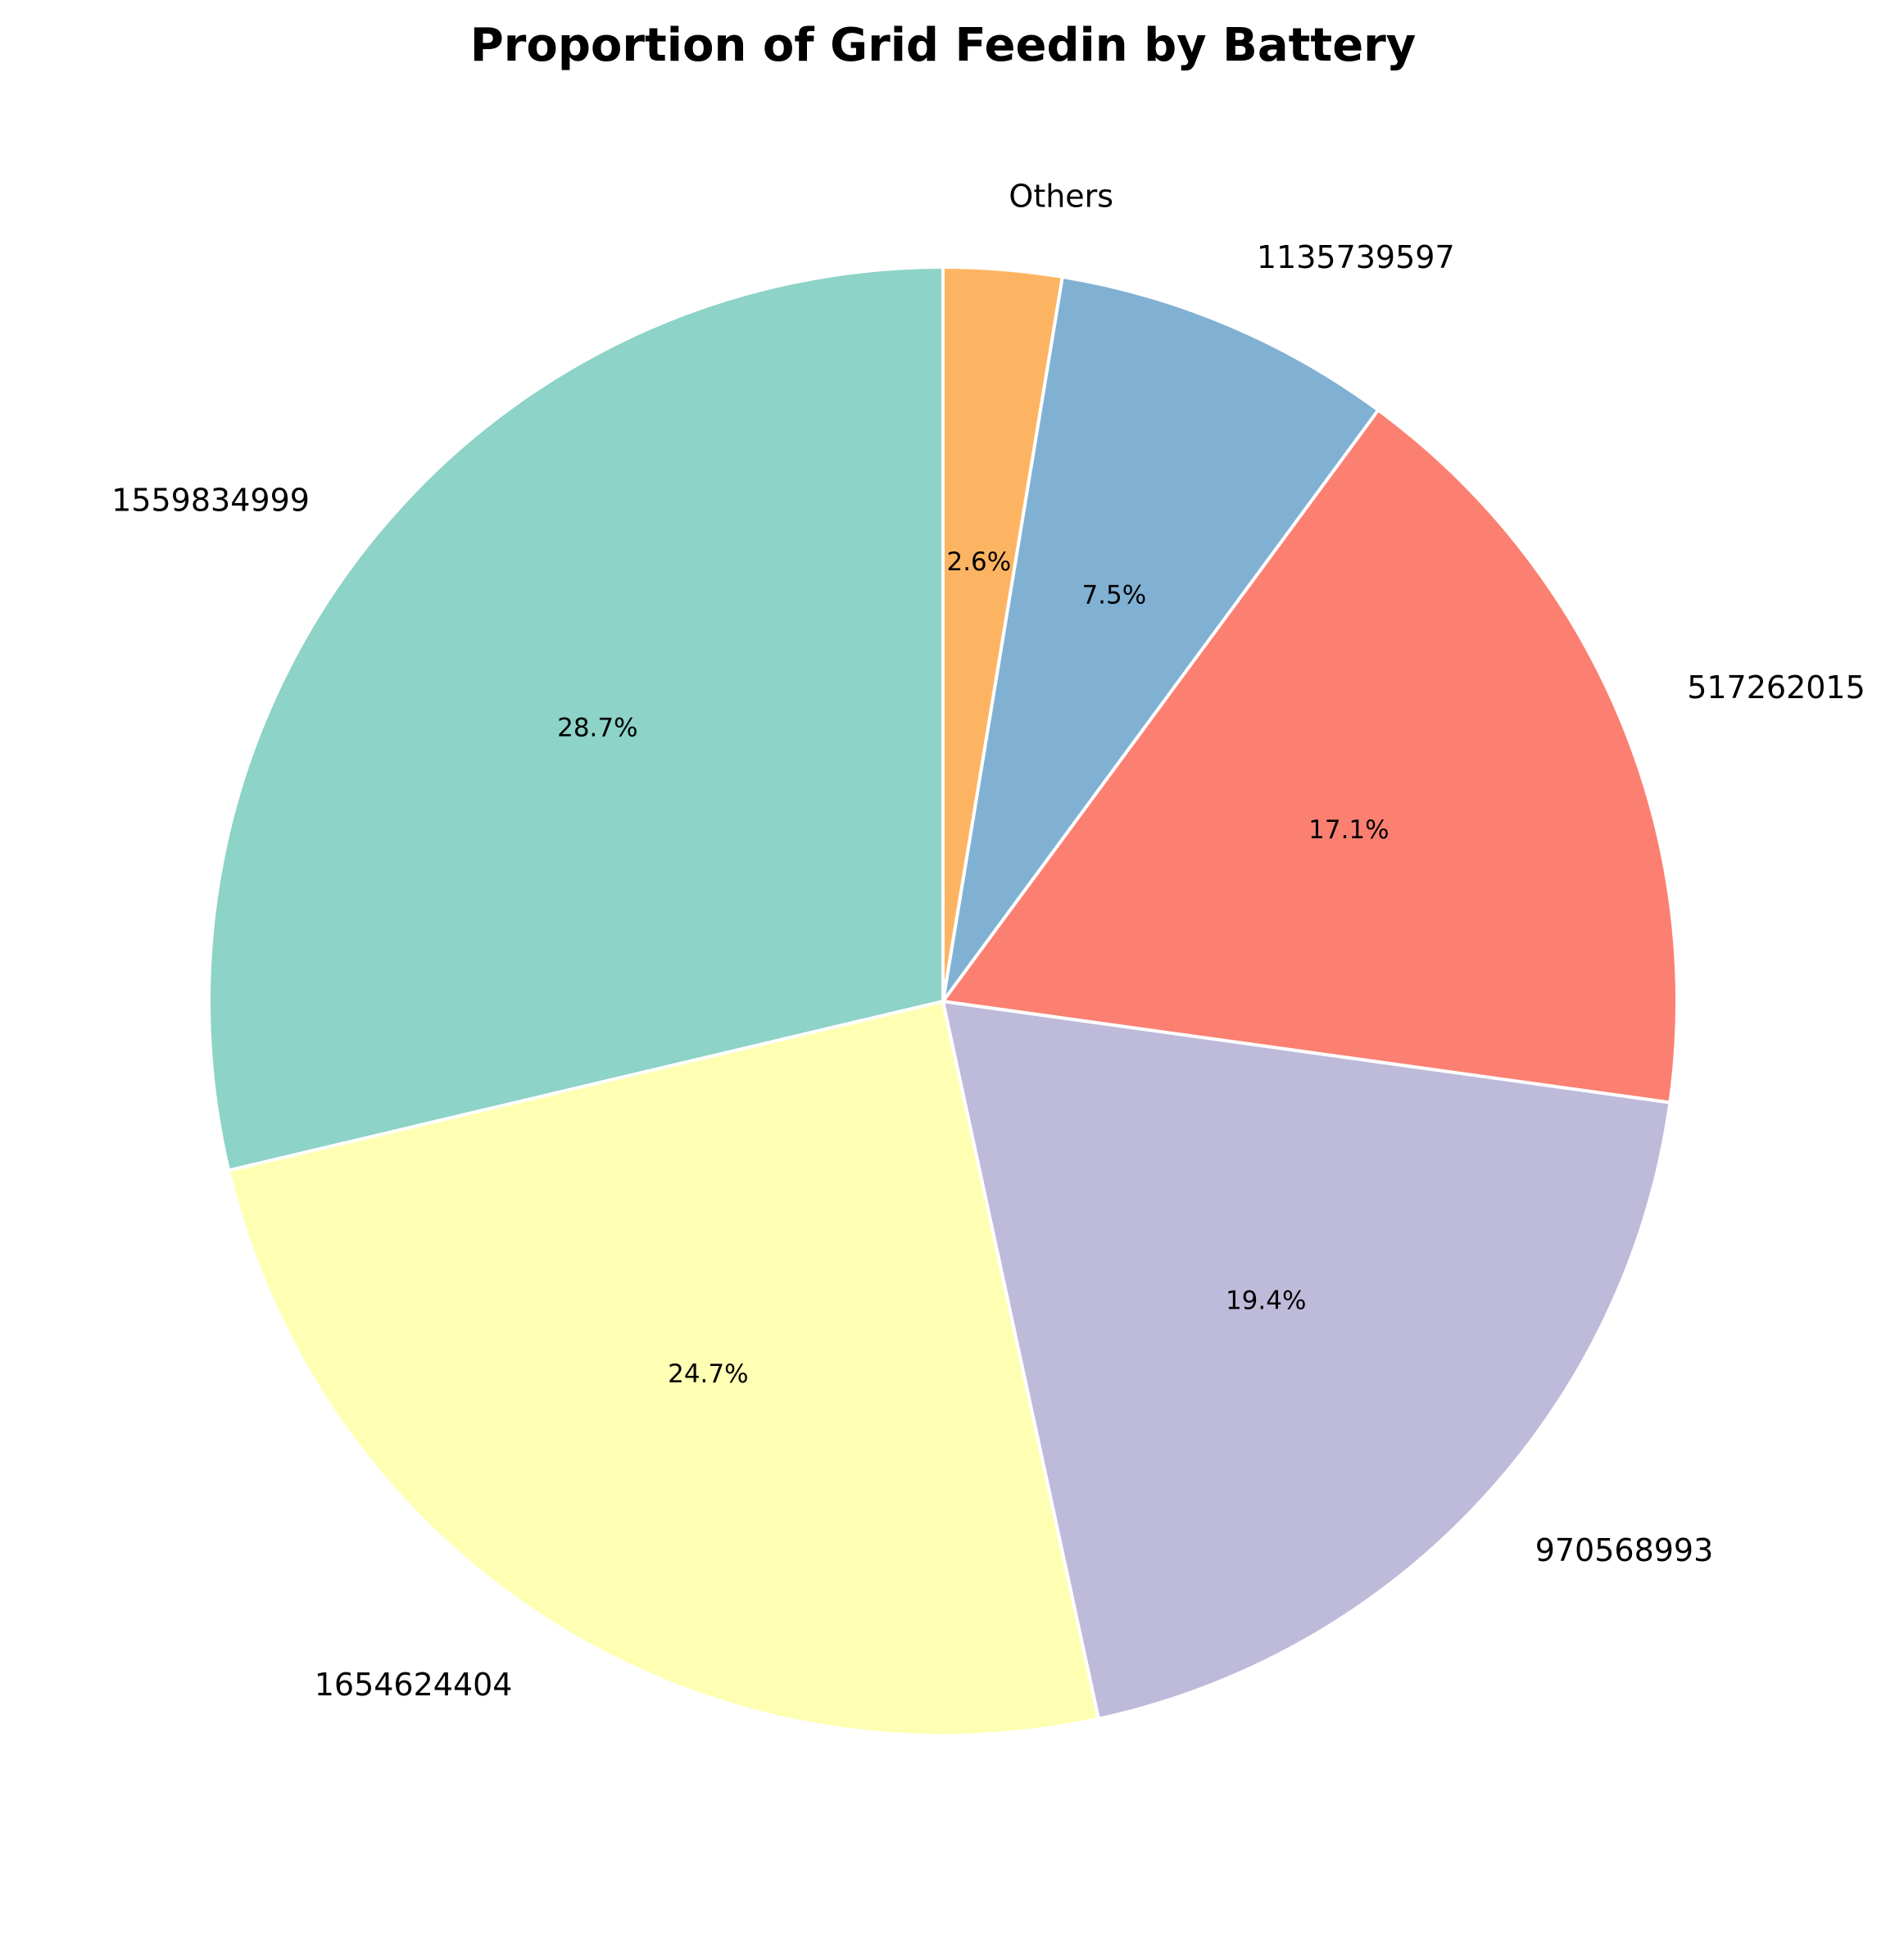  I want to click on slice-label: 1654624404, so click(414, 1685).